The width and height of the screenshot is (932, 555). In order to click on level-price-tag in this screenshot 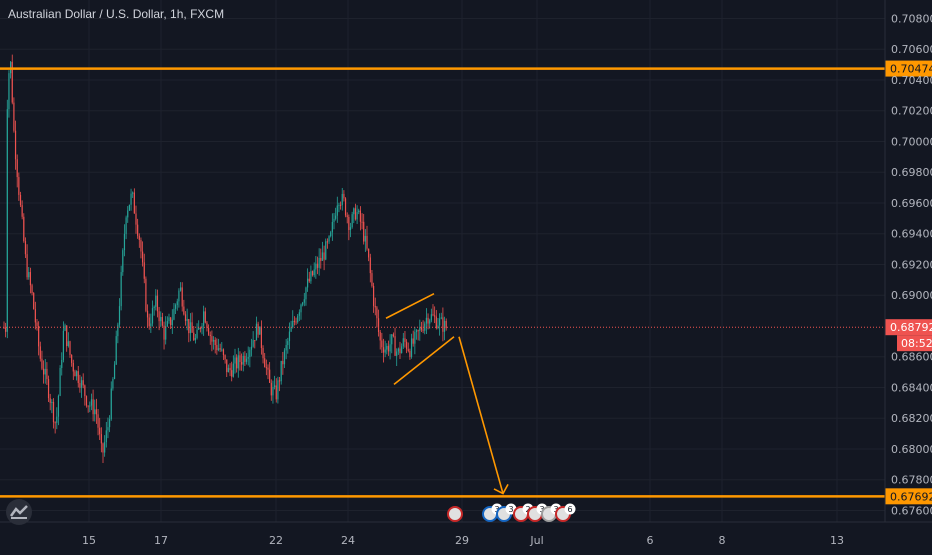, I will do `click(908, 496)`.